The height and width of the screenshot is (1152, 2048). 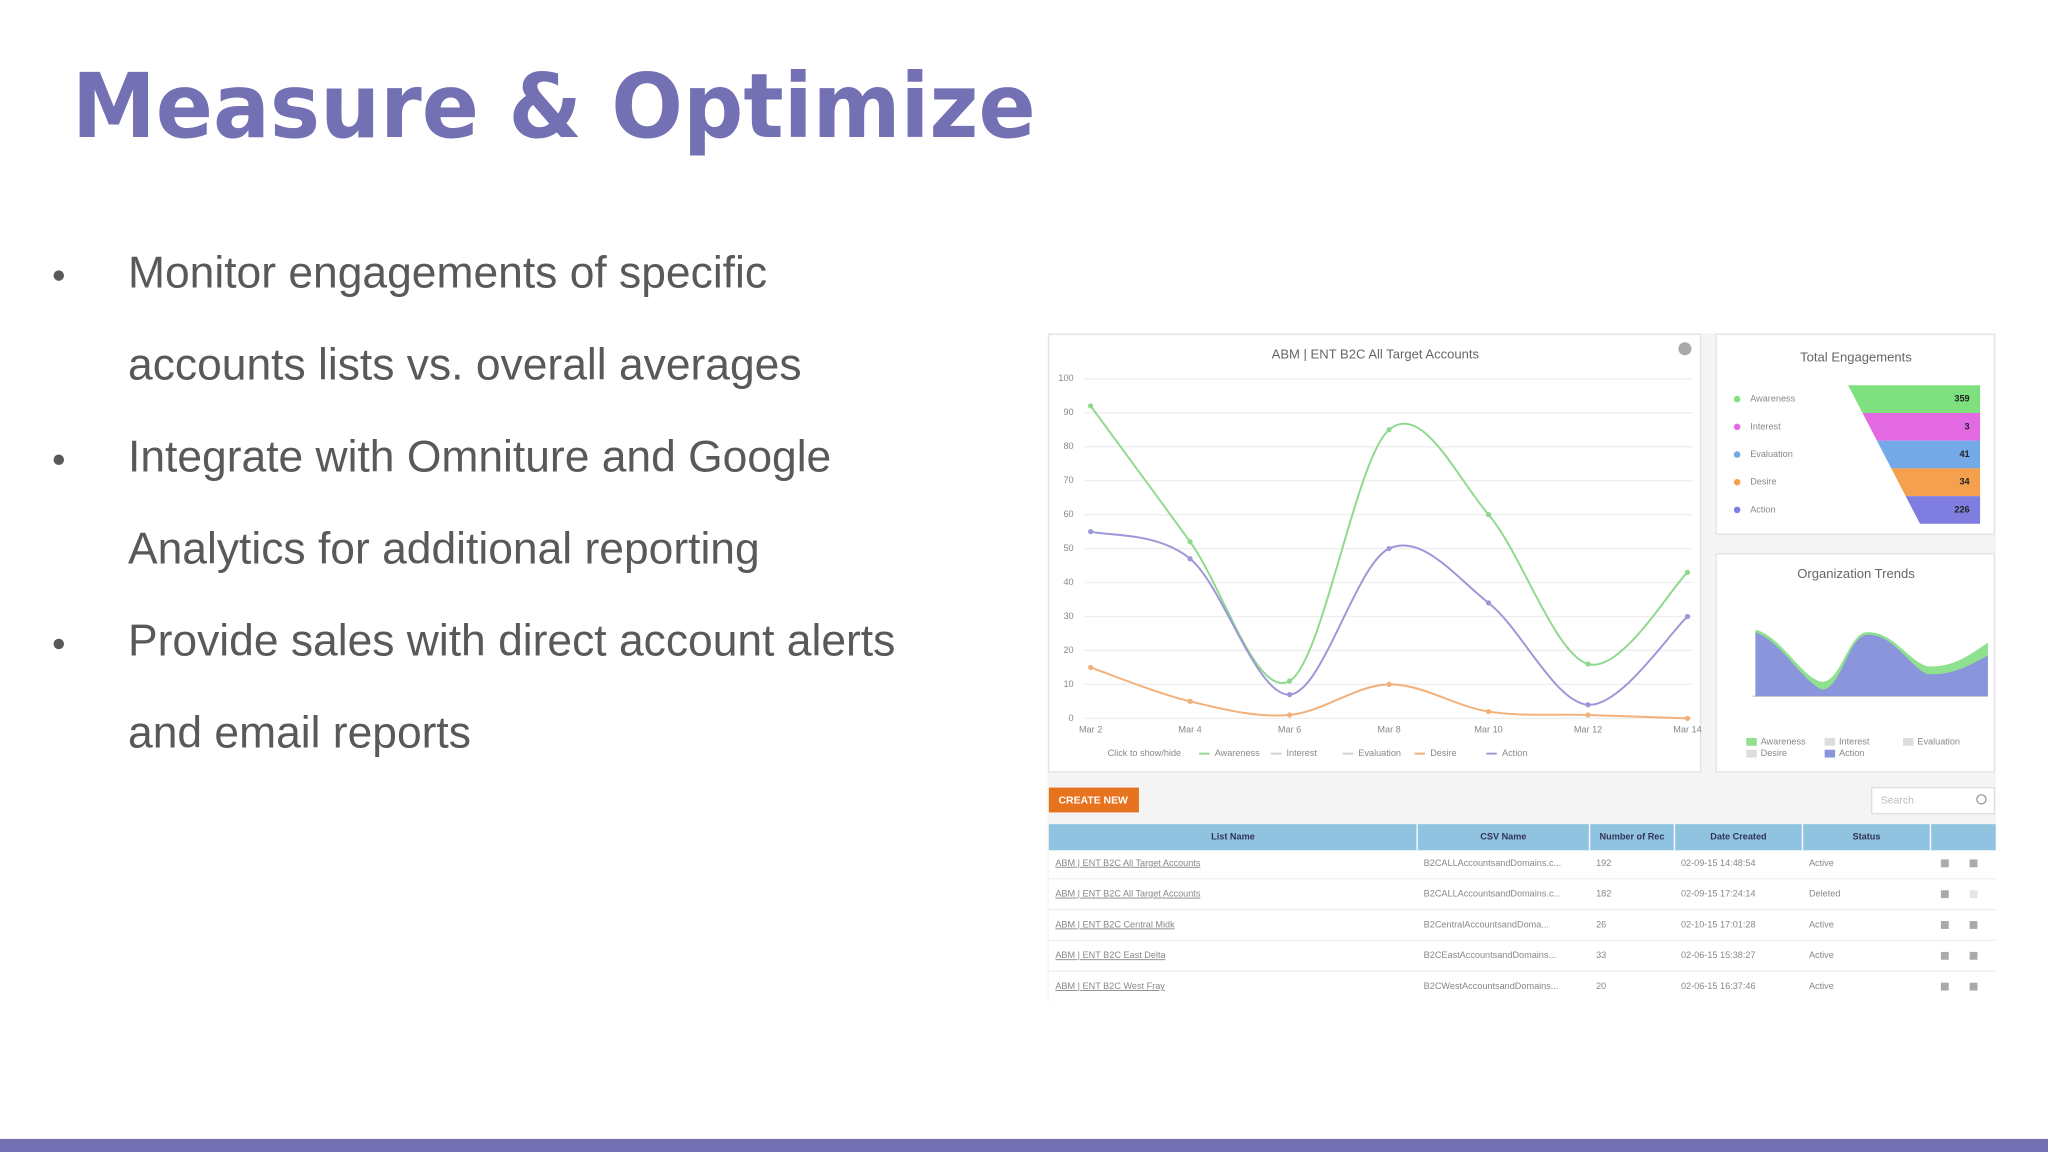 What do you see at coordinates (1115, 924) in the screenshot?
I see `table-link: ABM | ENT B2C Central Midk` at bounding box center [1115, 924].